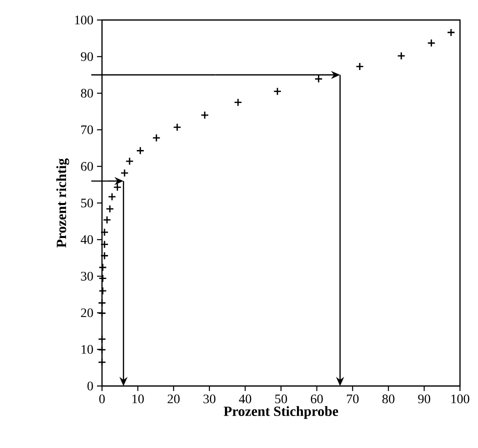  I want to click on x-axis-title: Prozent Stichprobe, so click(281, 412).